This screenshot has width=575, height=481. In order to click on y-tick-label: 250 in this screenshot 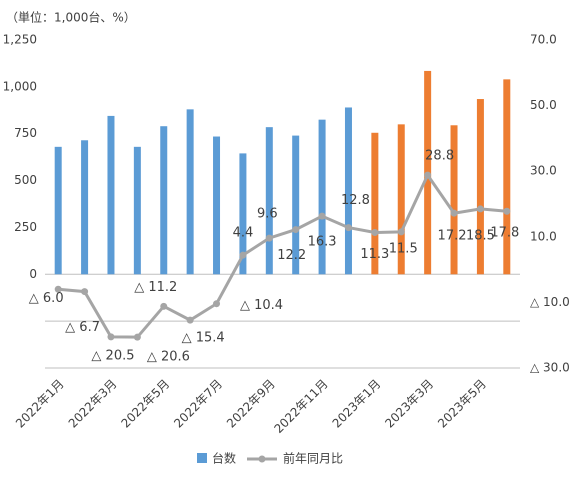, I will do `click(25, 227)`.